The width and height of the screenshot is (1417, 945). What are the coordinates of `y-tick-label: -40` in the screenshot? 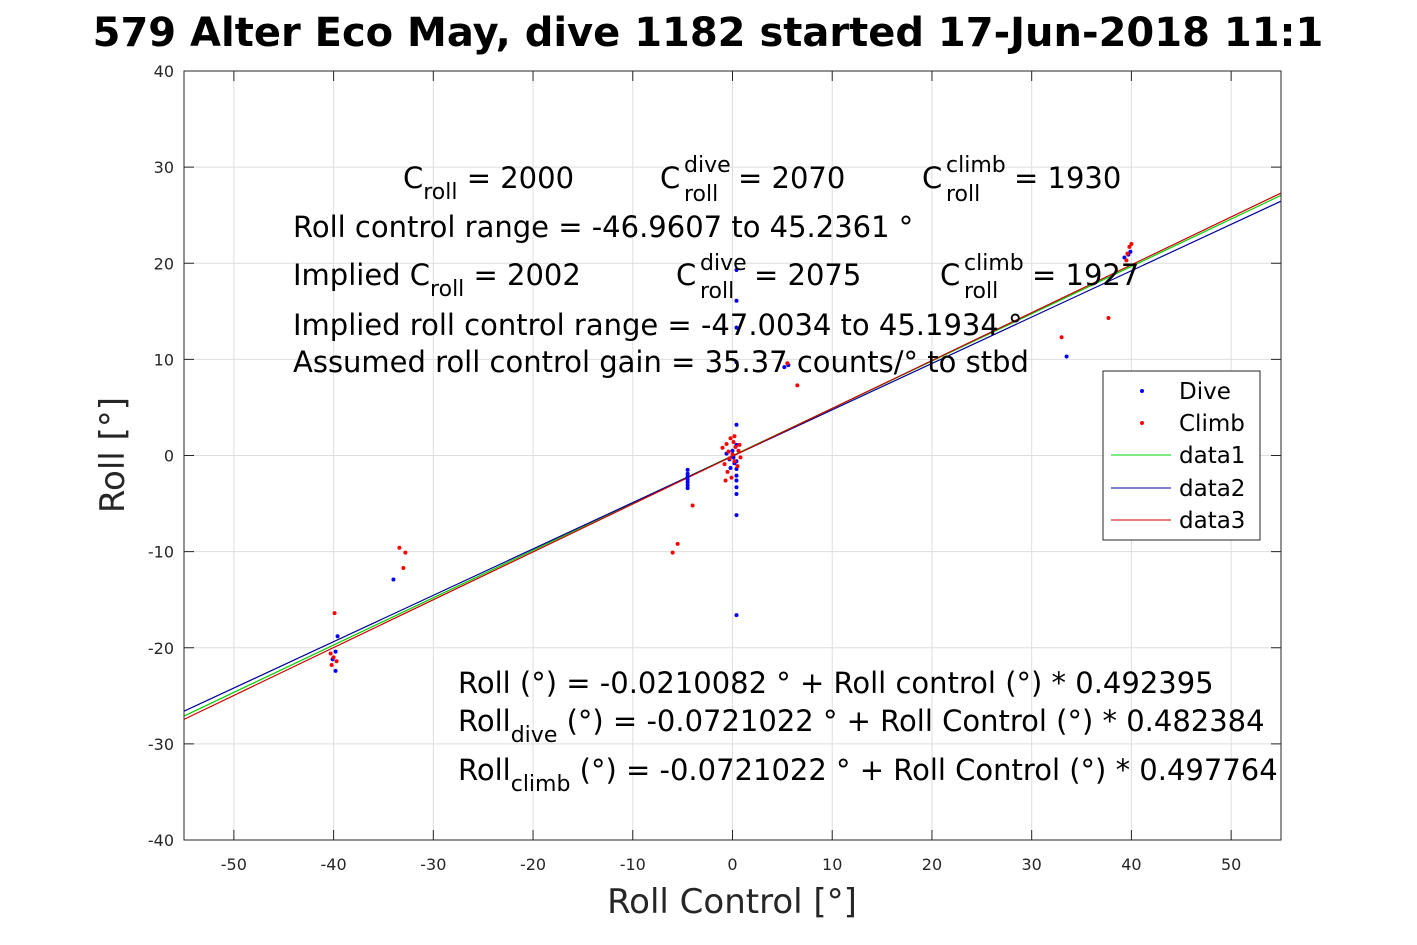 It's located at (161, 840).